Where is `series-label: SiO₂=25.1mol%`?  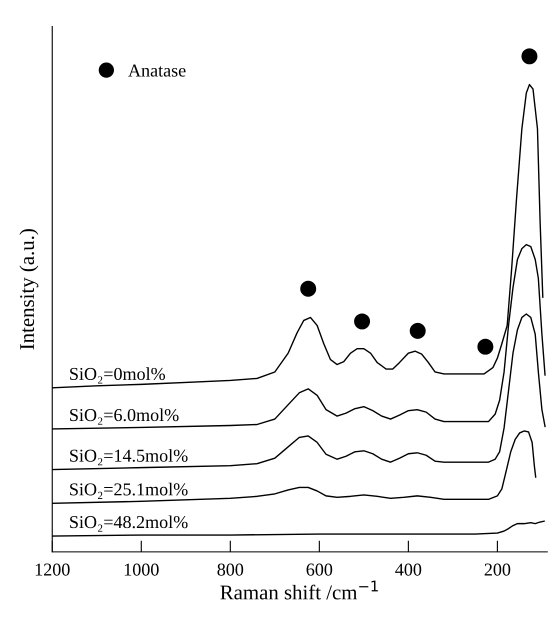
series-label: SiO₂=25.1mol% is located at coordinates (129, 490).